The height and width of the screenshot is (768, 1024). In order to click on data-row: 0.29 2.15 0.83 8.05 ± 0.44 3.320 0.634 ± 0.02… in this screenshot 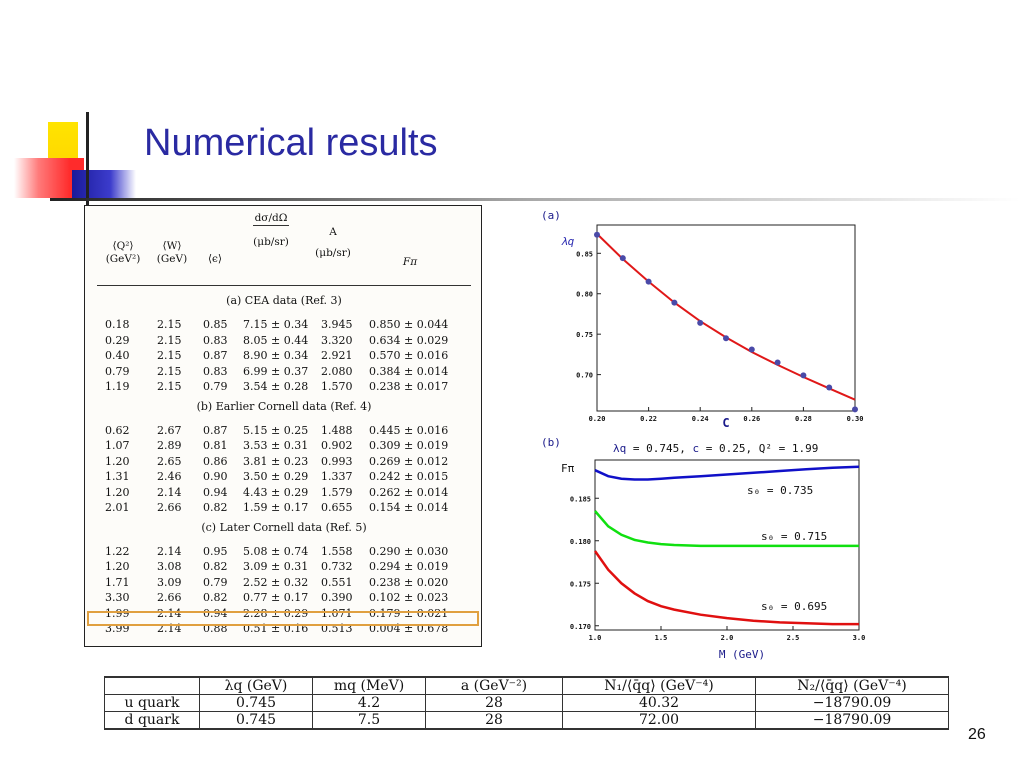, I will do `click(284, 341)`.